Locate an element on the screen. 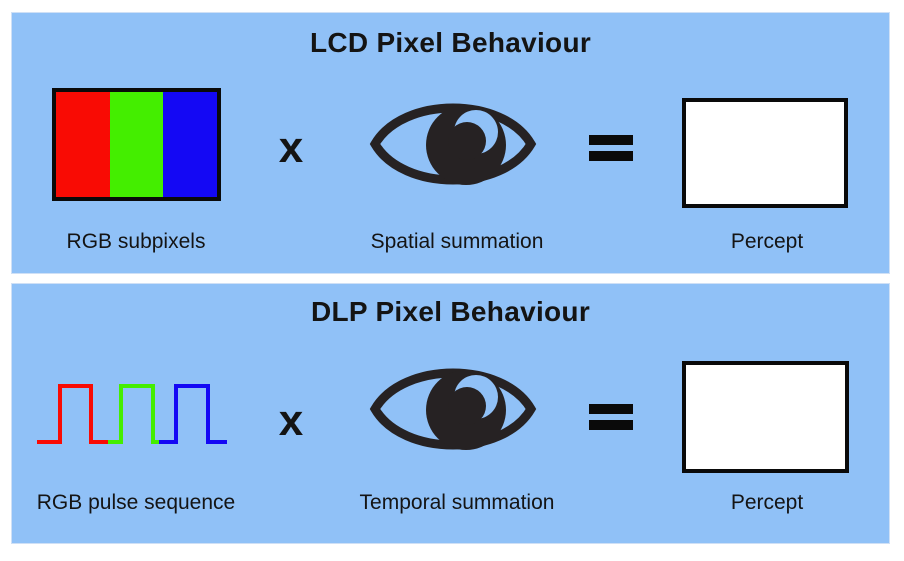  source-label: RGB subpixels is located at coordinates (136, 241).